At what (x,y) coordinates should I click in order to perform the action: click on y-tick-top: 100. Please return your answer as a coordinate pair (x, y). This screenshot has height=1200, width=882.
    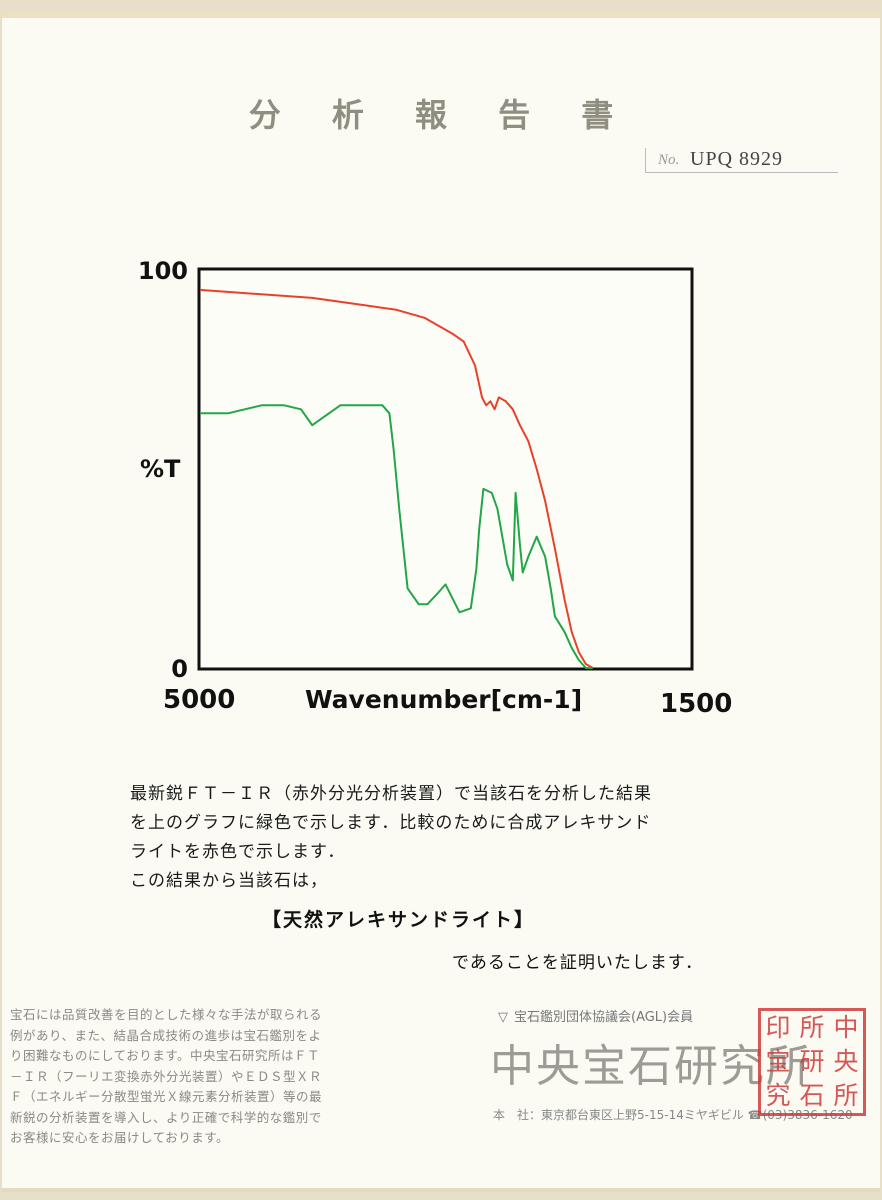
    Looking at the image, I should click on (163, 271).